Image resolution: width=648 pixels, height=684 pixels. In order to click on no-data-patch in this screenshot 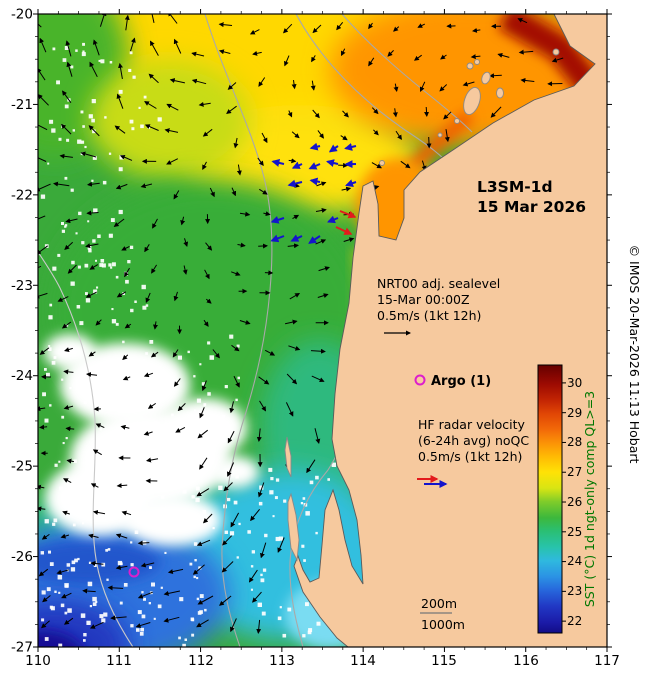, I will do `click(235, 472)`.